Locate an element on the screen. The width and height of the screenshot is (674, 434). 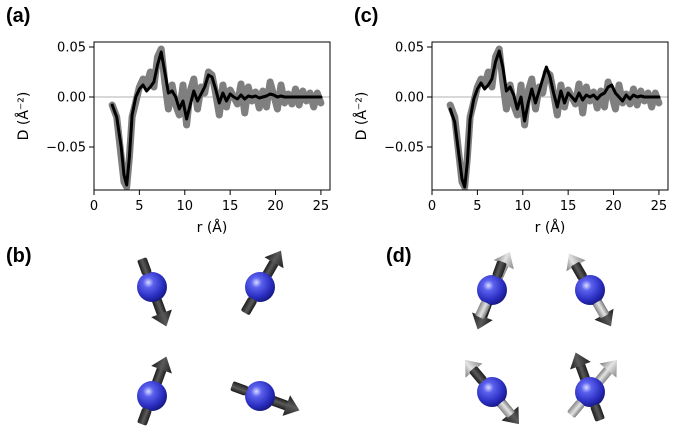
chart-c-ylabel: D (Å⁻²) is located at coordinates (361, 116).